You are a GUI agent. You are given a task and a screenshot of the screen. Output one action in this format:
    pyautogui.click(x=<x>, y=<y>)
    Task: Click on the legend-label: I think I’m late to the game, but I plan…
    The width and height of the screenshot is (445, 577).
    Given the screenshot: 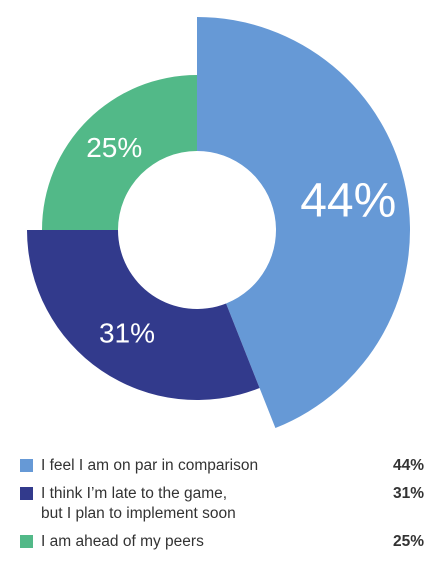 What is the action you would take?
    pyautogui.click(x=138, y=503)
    